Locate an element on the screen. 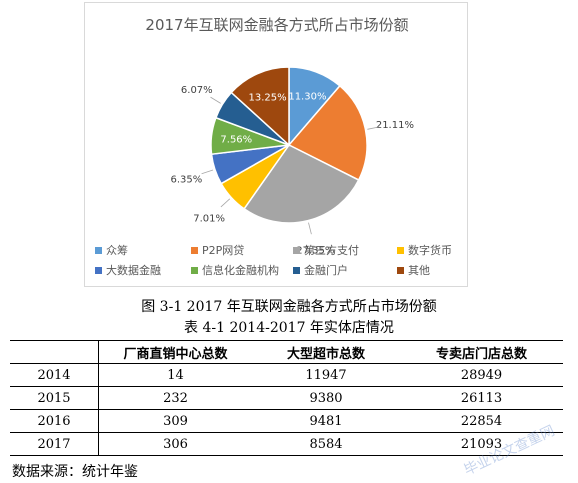 The image size is (578, 483). legend-item: 大数据金融 is located at coordinates (128, 270).